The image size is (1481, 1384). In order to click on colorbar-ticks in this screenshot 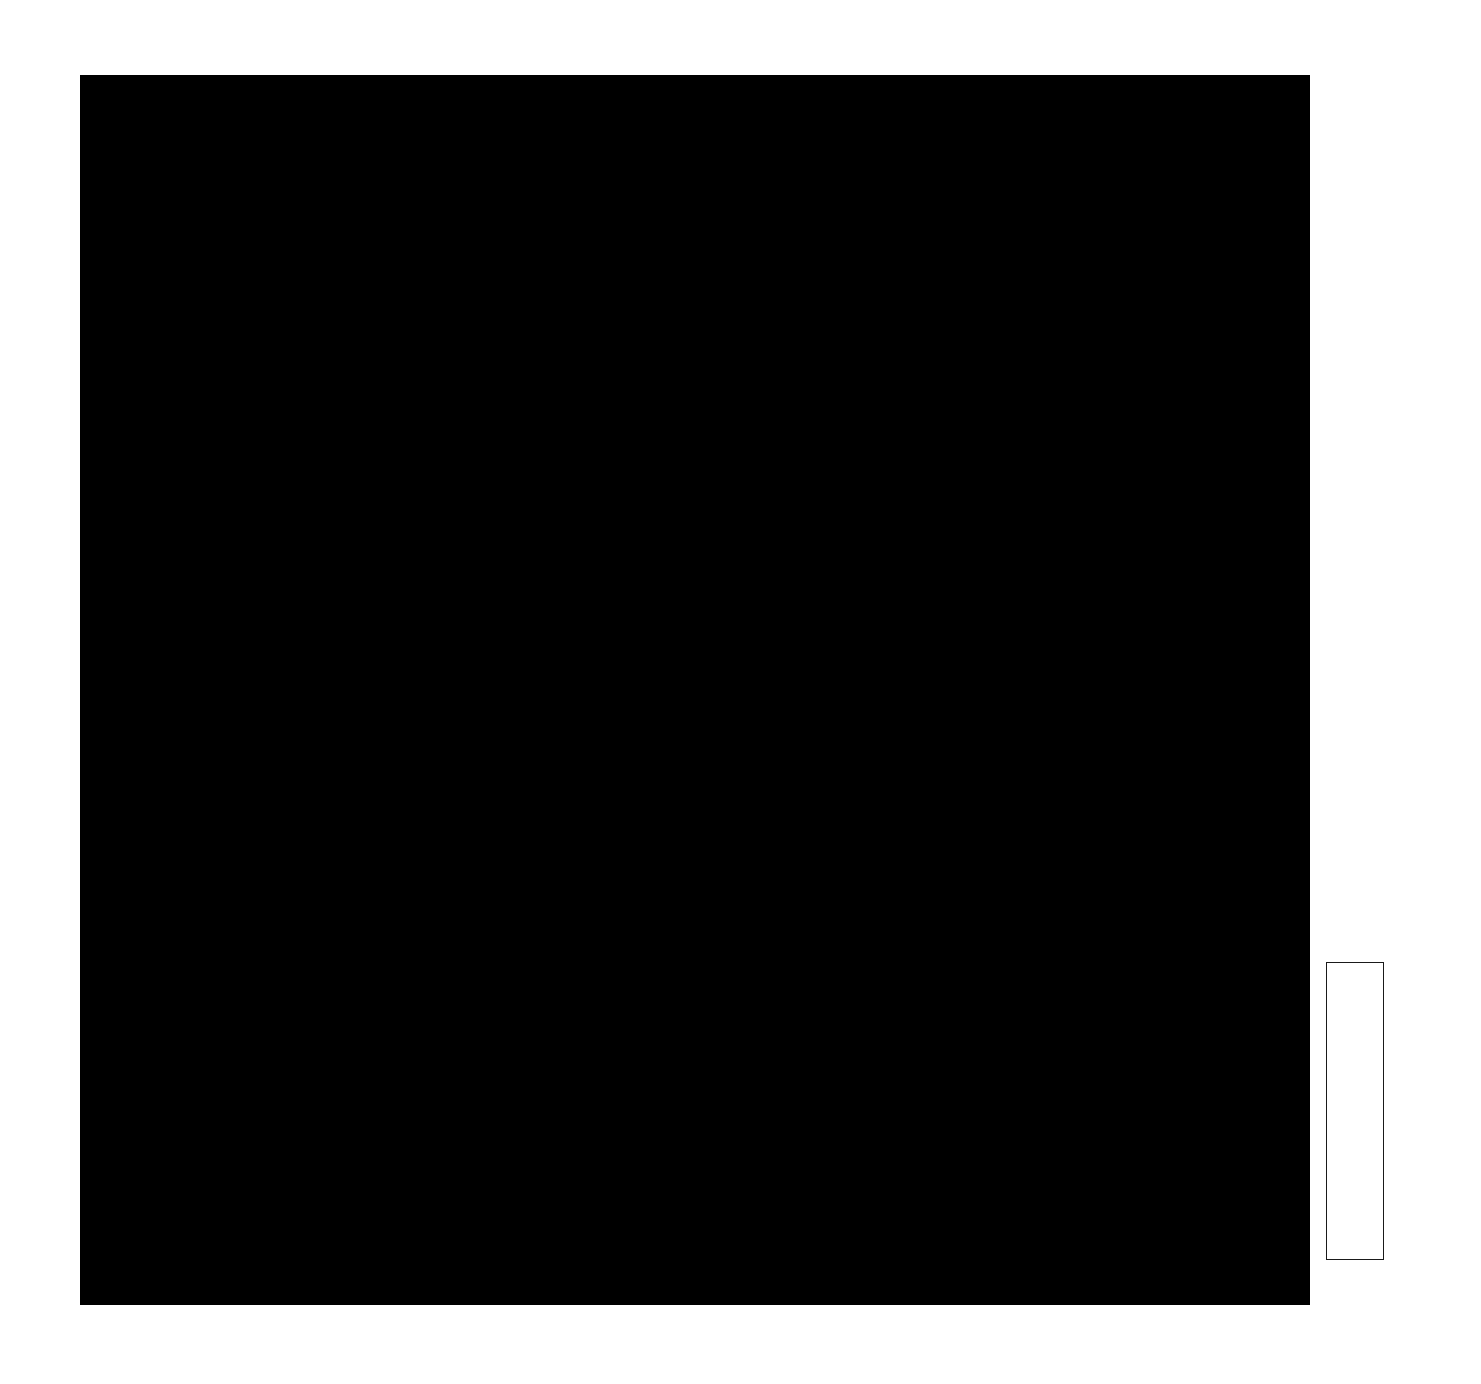, I will do `click(1436, 1111)`.